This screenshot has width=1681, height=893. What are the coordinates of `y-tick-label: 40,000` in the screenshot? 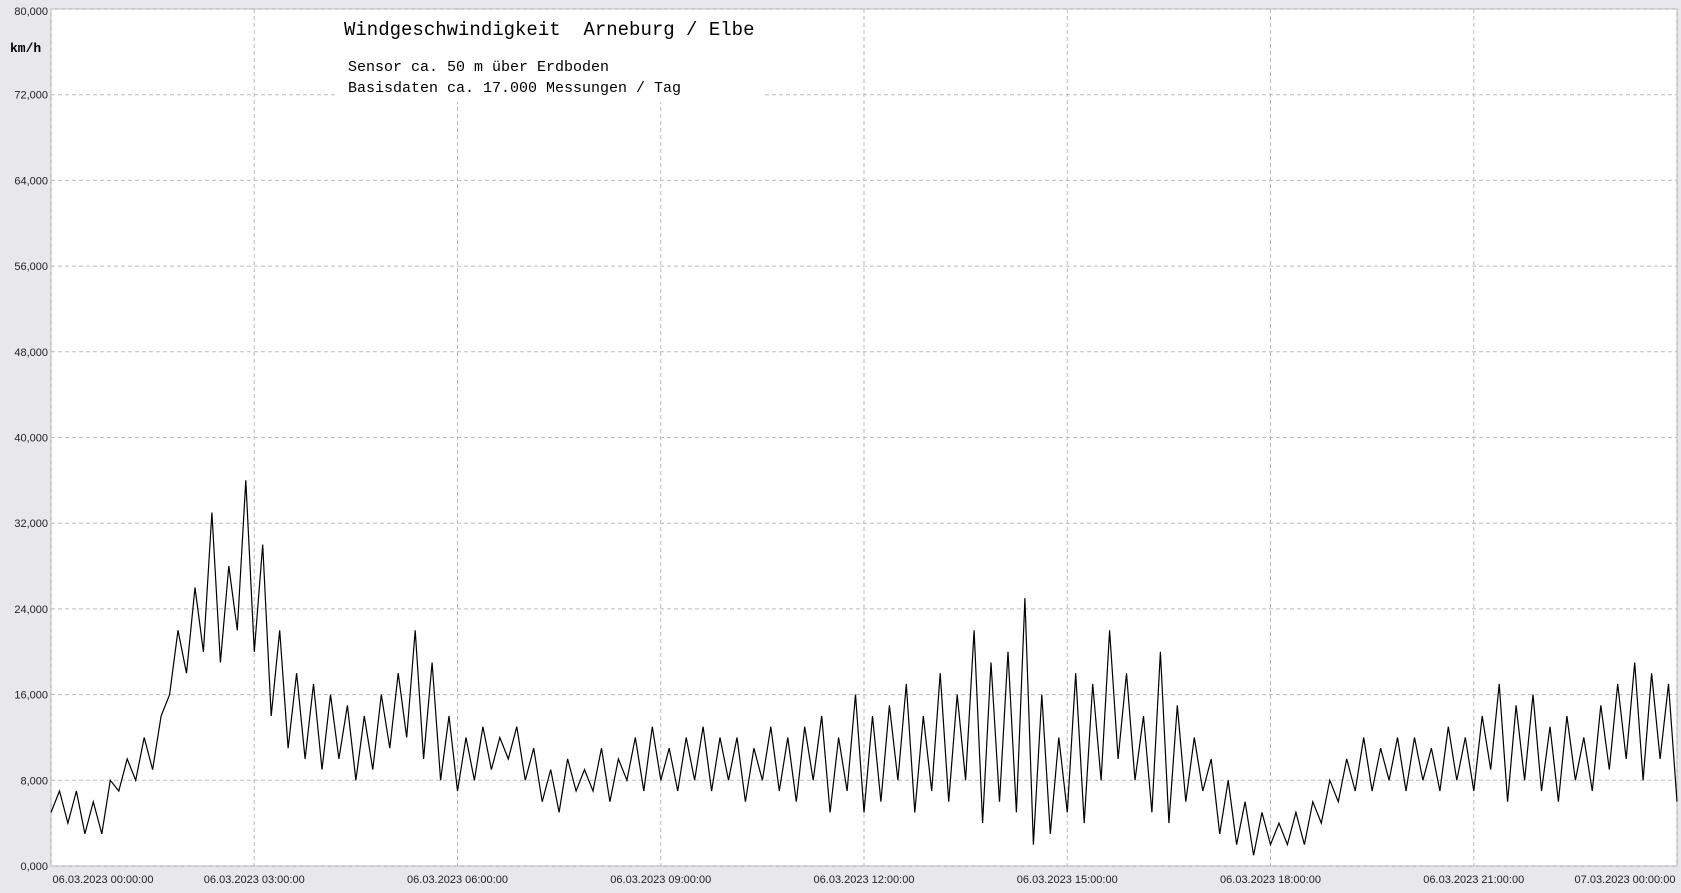 It's located at (31, 439).